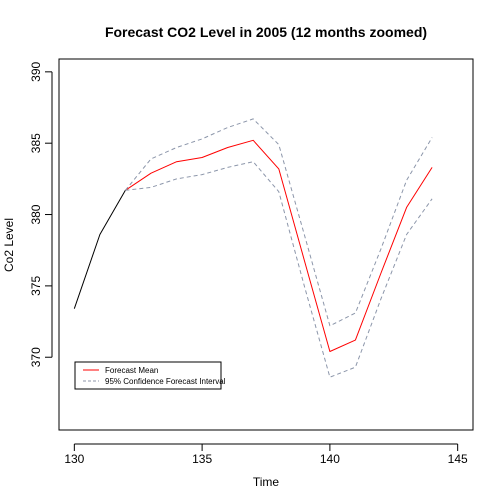 This screenshot has height=504, width=504. Describe the element at coordinates (36, 357) in the screenshot. I see `y-tick-label: 370` at that location.